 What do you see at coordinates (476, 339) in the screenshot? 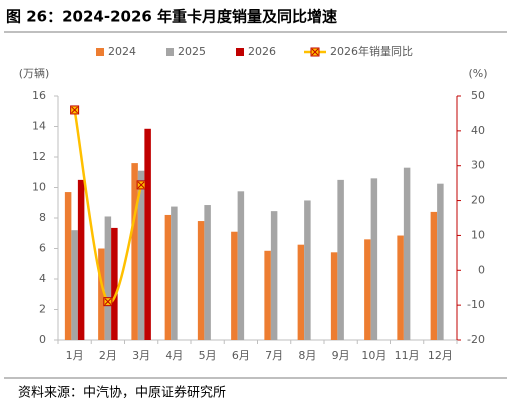
I see `y2-tick-label: -20` at bounding box center [476, 339].